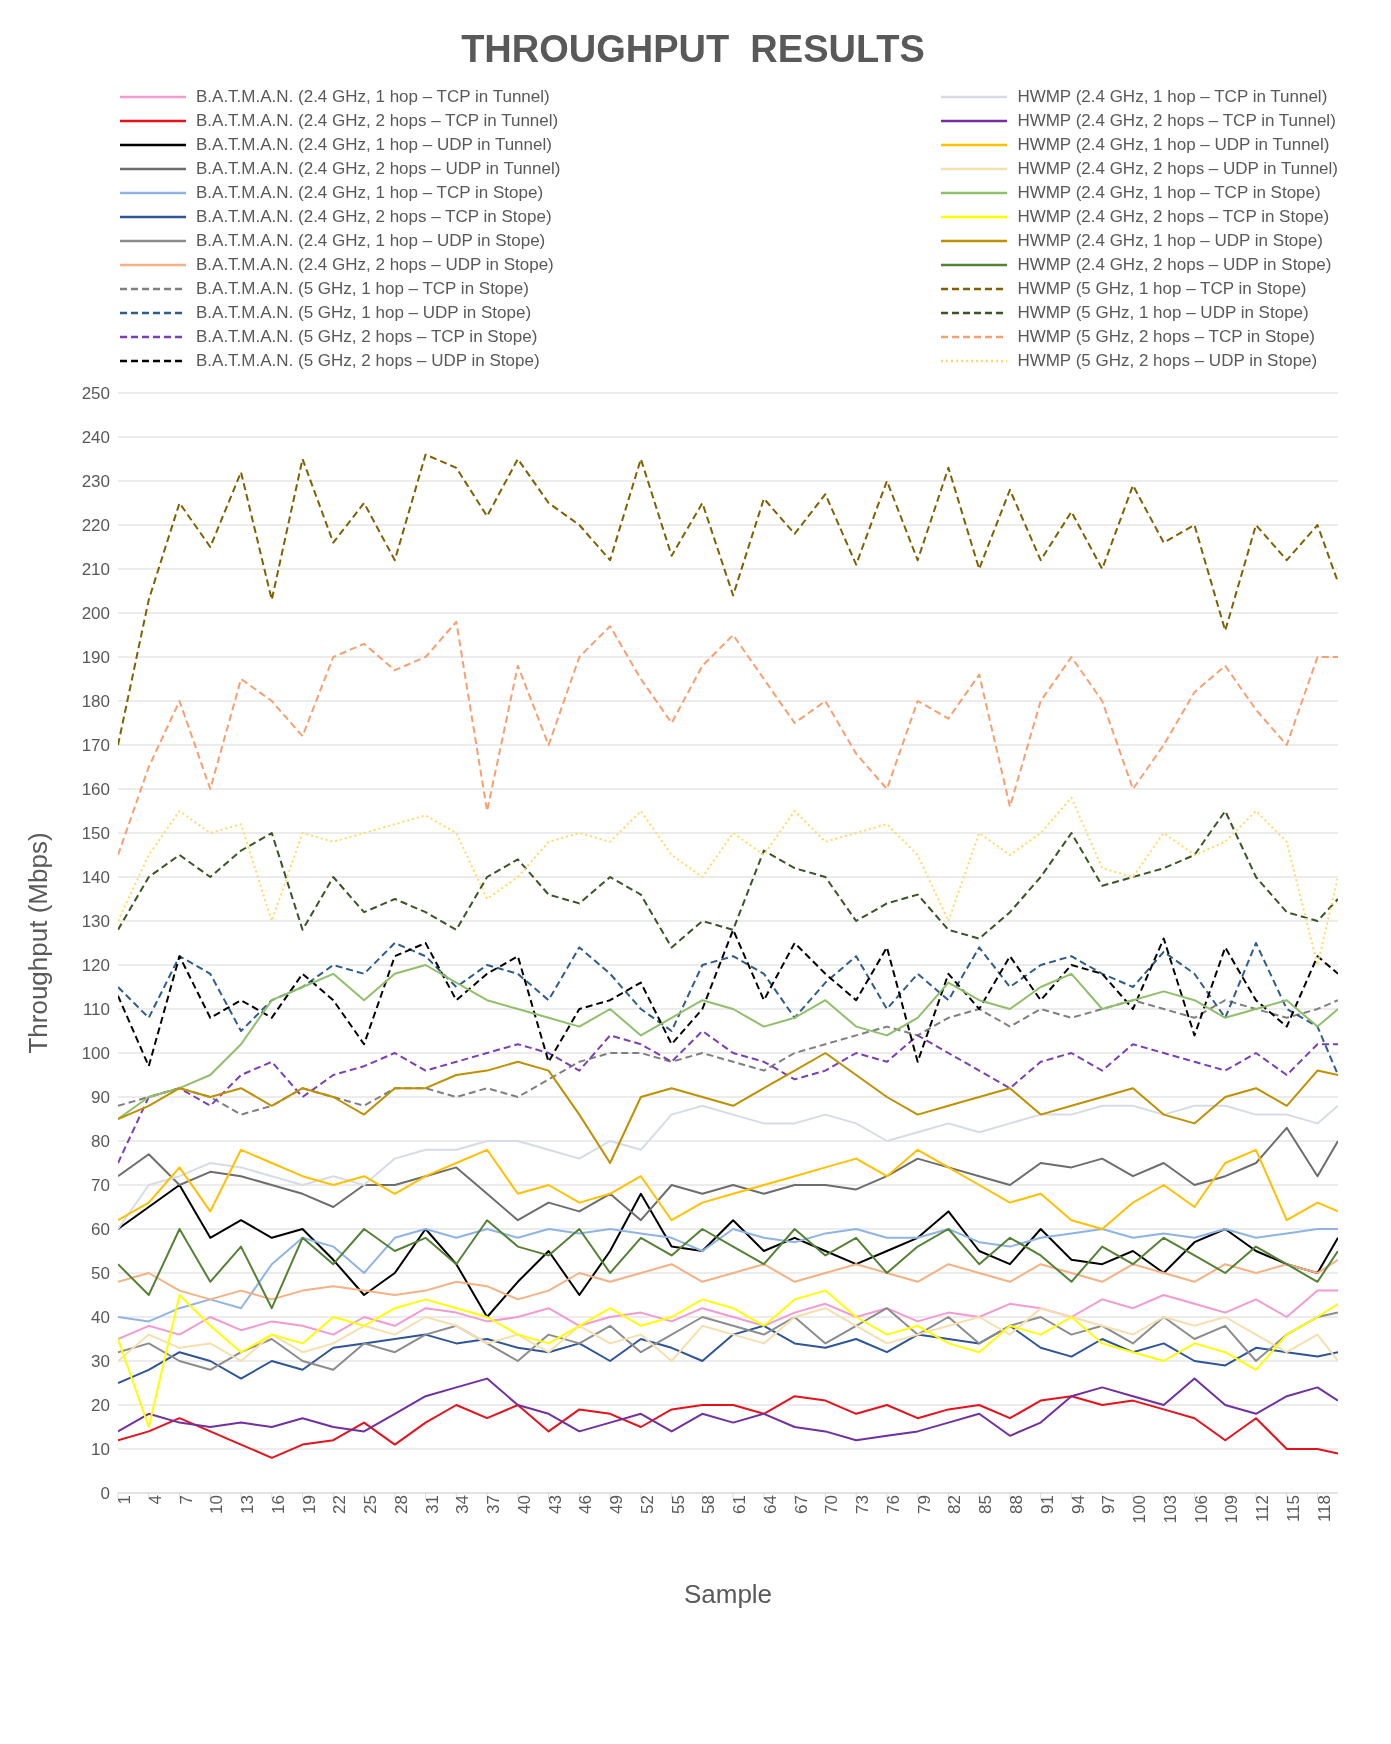 This screenshot has width=1391, height=1744. I want to click on x-tick-label: 19, so click(309, 1504).